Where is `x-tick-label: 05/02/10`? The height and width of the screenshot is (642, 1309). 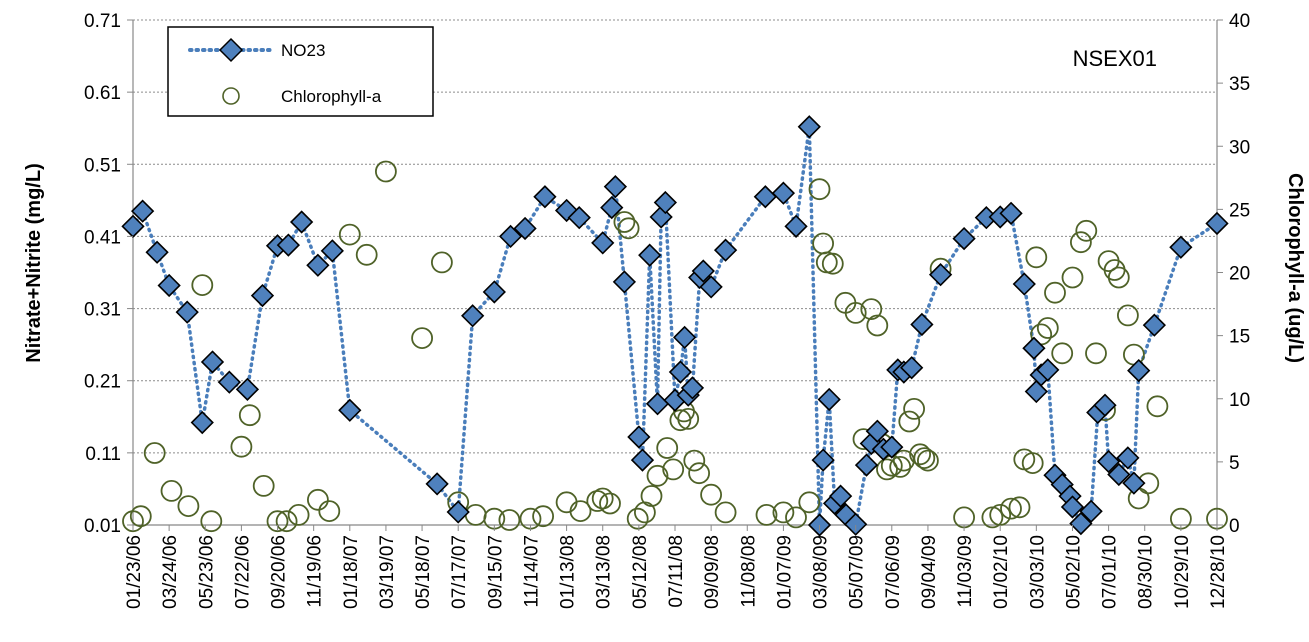 x-tick-label: 05/02/10 is located at coordinates (1073, 572).